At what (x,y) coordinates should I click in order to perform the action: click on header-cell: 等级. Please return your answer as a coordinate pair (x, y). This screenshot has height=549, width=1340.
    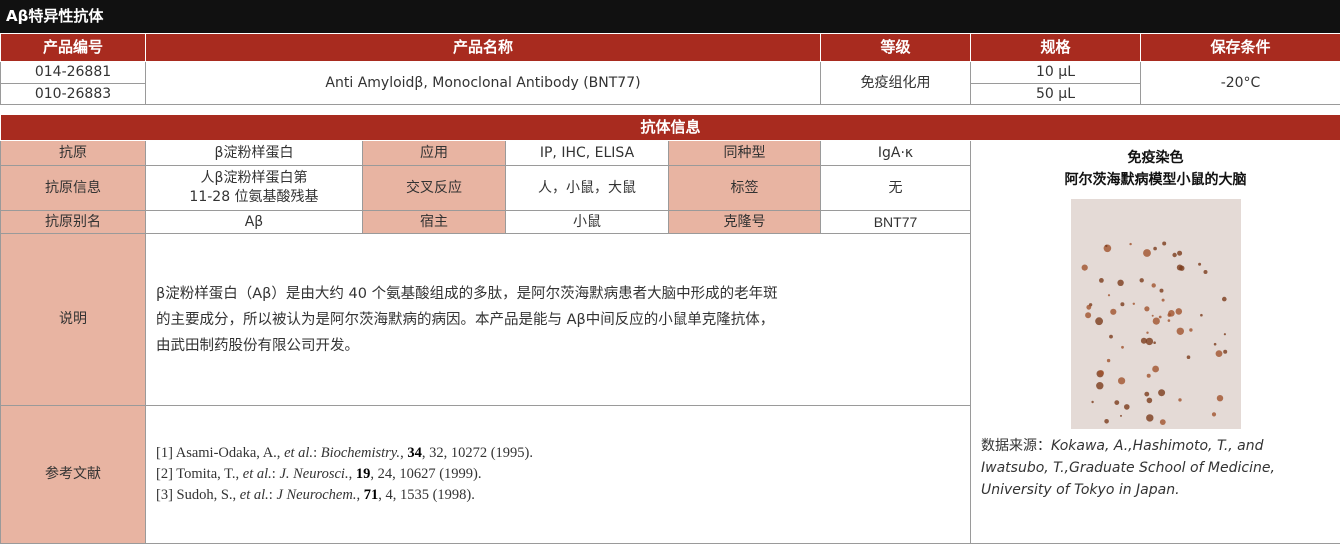
    Looking at the image, I should click on (896, 47).